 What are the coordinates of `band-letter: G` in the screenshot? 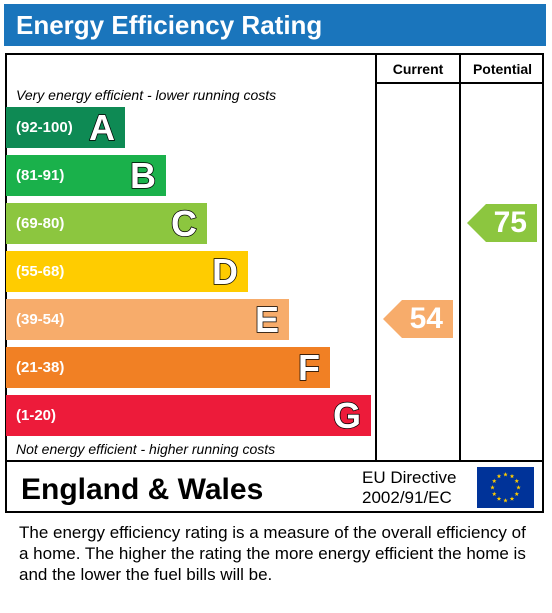 It's located at (347, 415).